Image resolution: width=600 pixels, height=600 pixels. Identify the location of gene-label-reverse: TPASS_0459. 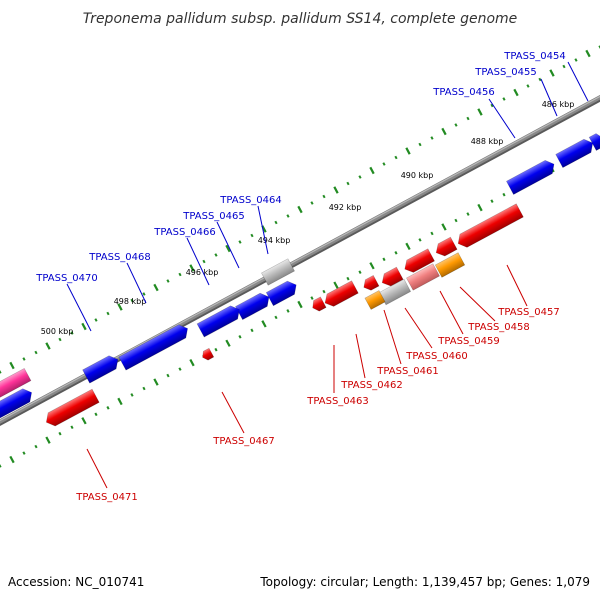
(468, 341).